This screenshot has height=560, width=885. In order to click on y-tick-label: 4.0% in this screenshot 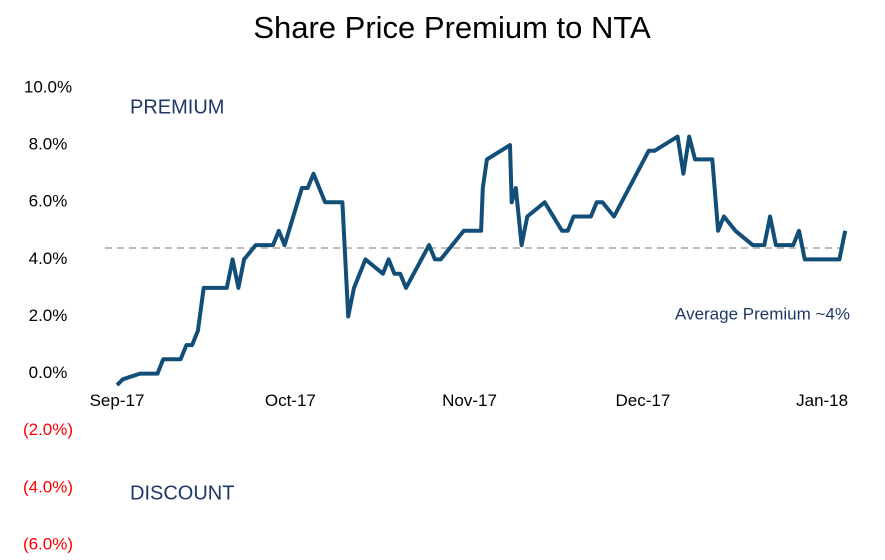, I will do `click(48, 258)`.